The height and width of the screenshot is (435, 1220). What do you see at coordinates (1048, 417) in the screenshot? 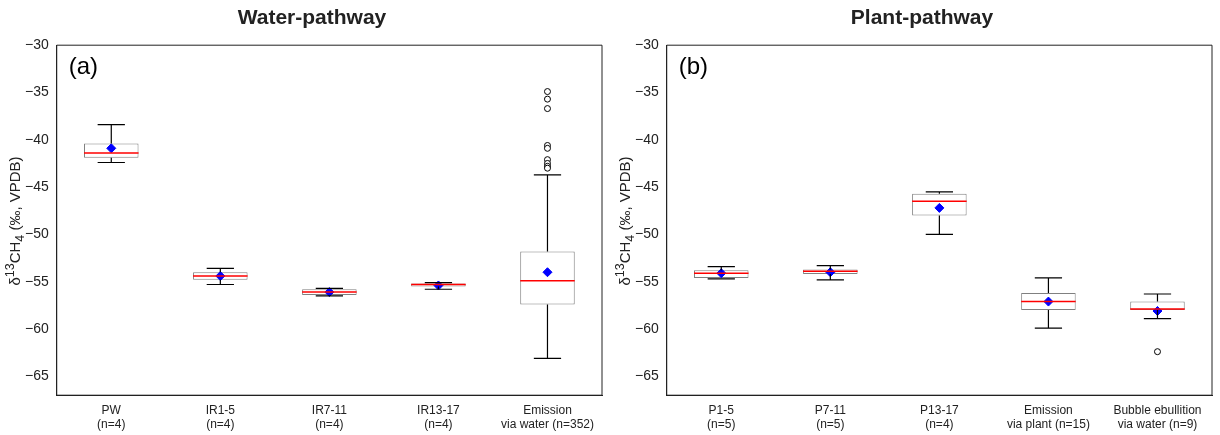
I see `x-tick-label: Emission via plant (n=15)` at bounding box center [1048, 417].